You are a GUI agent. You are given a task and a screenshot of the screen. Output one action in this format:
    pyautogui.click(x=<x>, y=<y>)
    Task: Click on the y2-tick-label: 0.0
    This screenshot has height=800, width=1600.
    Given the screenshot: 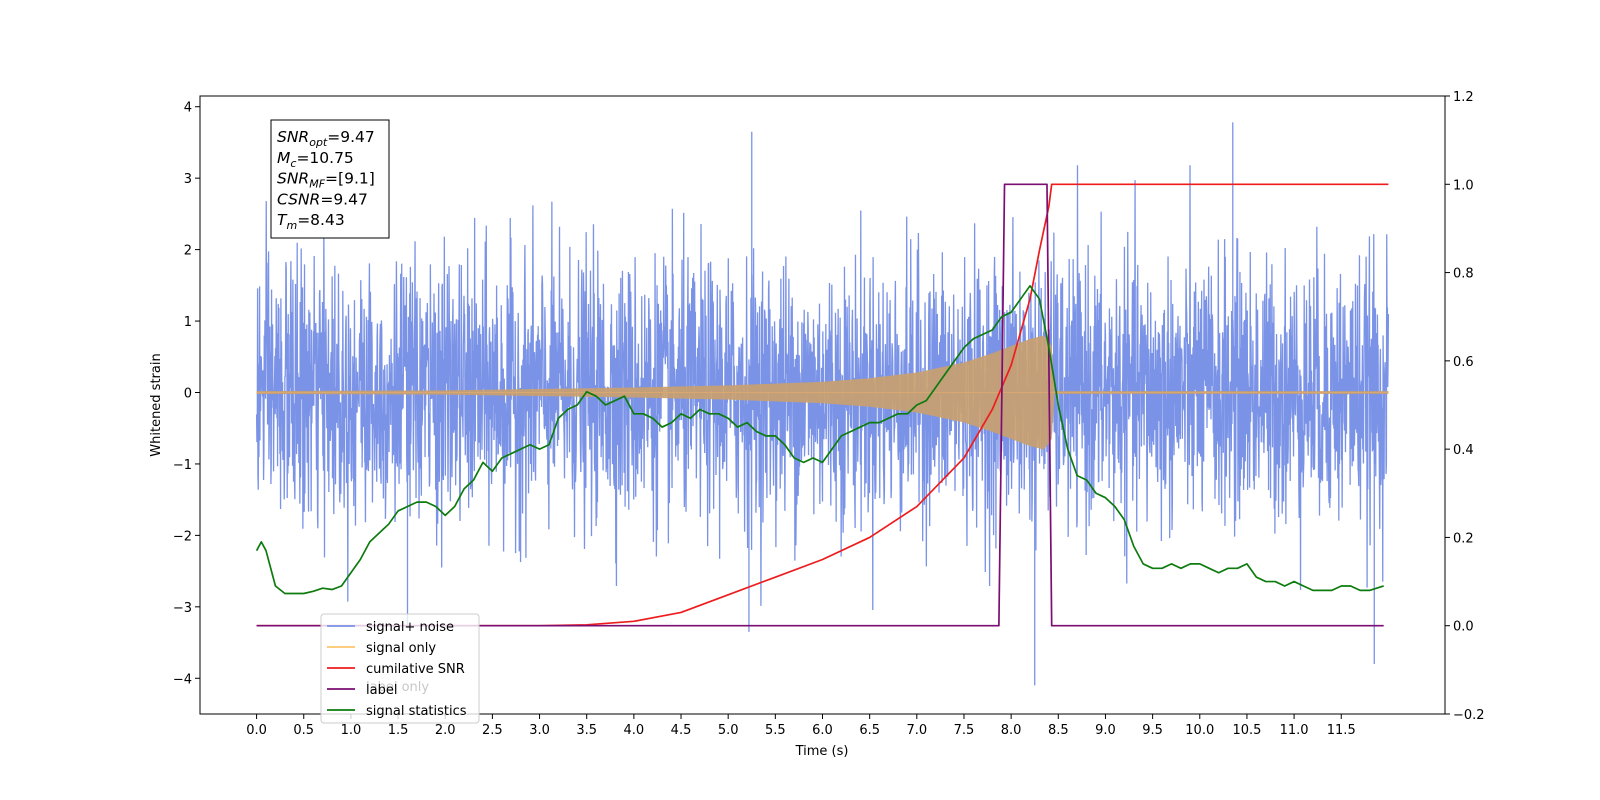 What is the action you would take?
    pyautogui.click(x=1463, y=627)
    